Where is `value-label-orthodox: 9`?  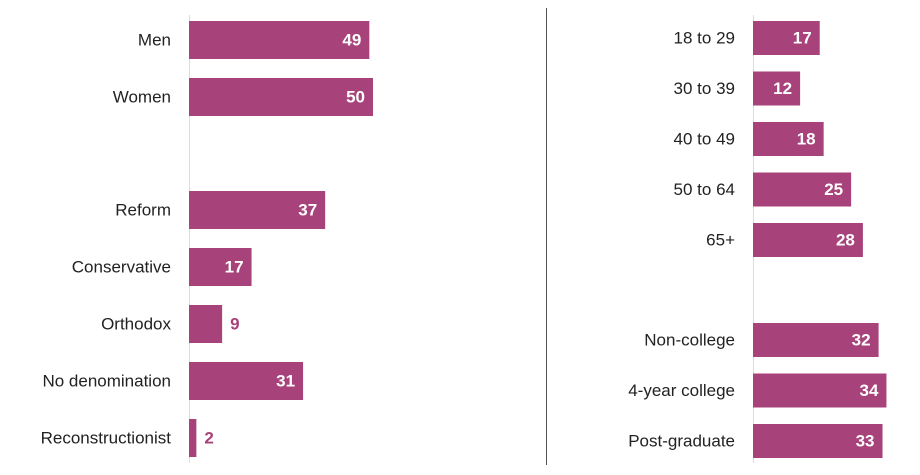 value-label-orthodox: 9 is located at coordinates (234, 324).